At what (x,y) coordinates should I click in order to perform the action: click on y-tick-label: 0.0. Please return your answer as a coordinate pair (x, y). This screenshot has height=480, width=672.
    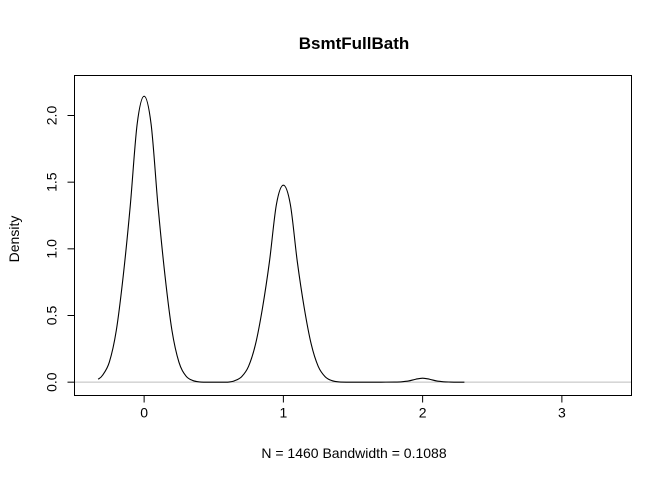
    Looking at the image, I should click on (52, 382).